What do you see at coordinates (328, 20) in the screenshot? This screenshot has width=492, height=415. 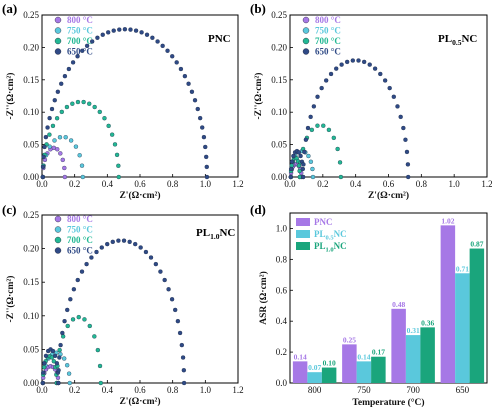 I see `legend-label-800: 800 °C` at bounding box center [328, 20].